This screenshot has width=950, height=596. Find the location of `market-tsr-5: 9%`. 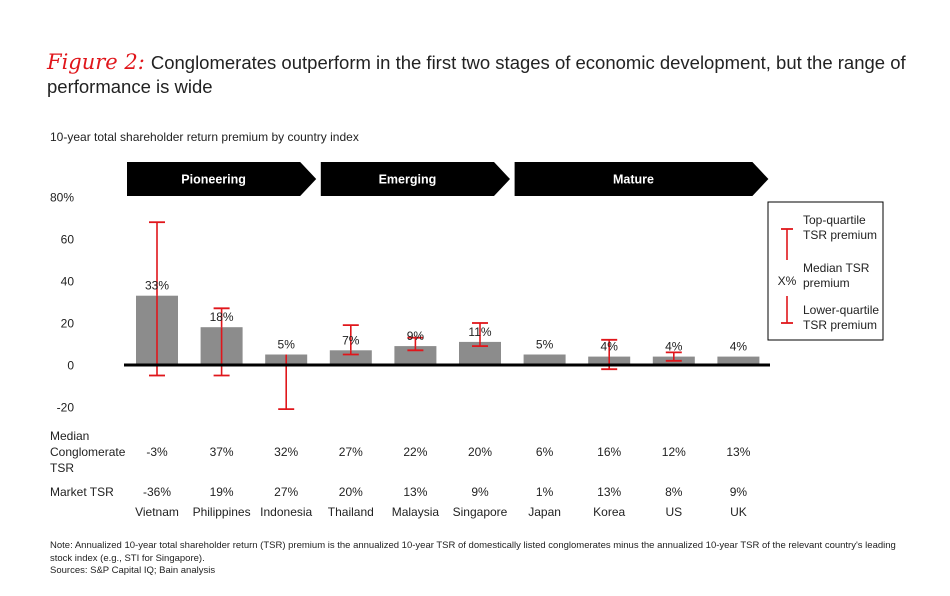

market-tsr-5: 9% is located at coordinates (480, 492).